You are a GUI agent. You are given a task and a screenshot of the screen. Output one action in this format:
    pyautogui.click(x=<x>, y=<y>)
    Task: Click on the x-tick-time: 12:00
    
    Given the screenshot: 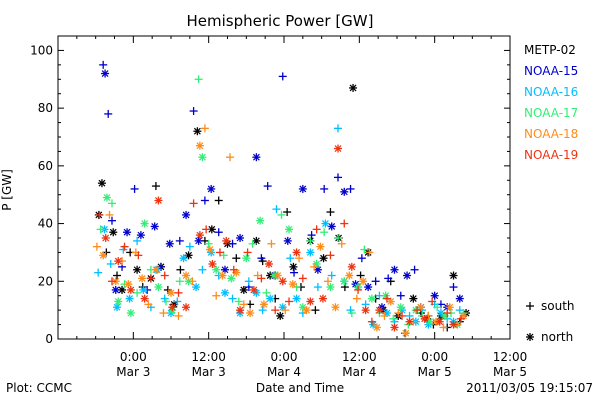 What is the action you would take?
    pyautogui.click(x=359, y=357)
    